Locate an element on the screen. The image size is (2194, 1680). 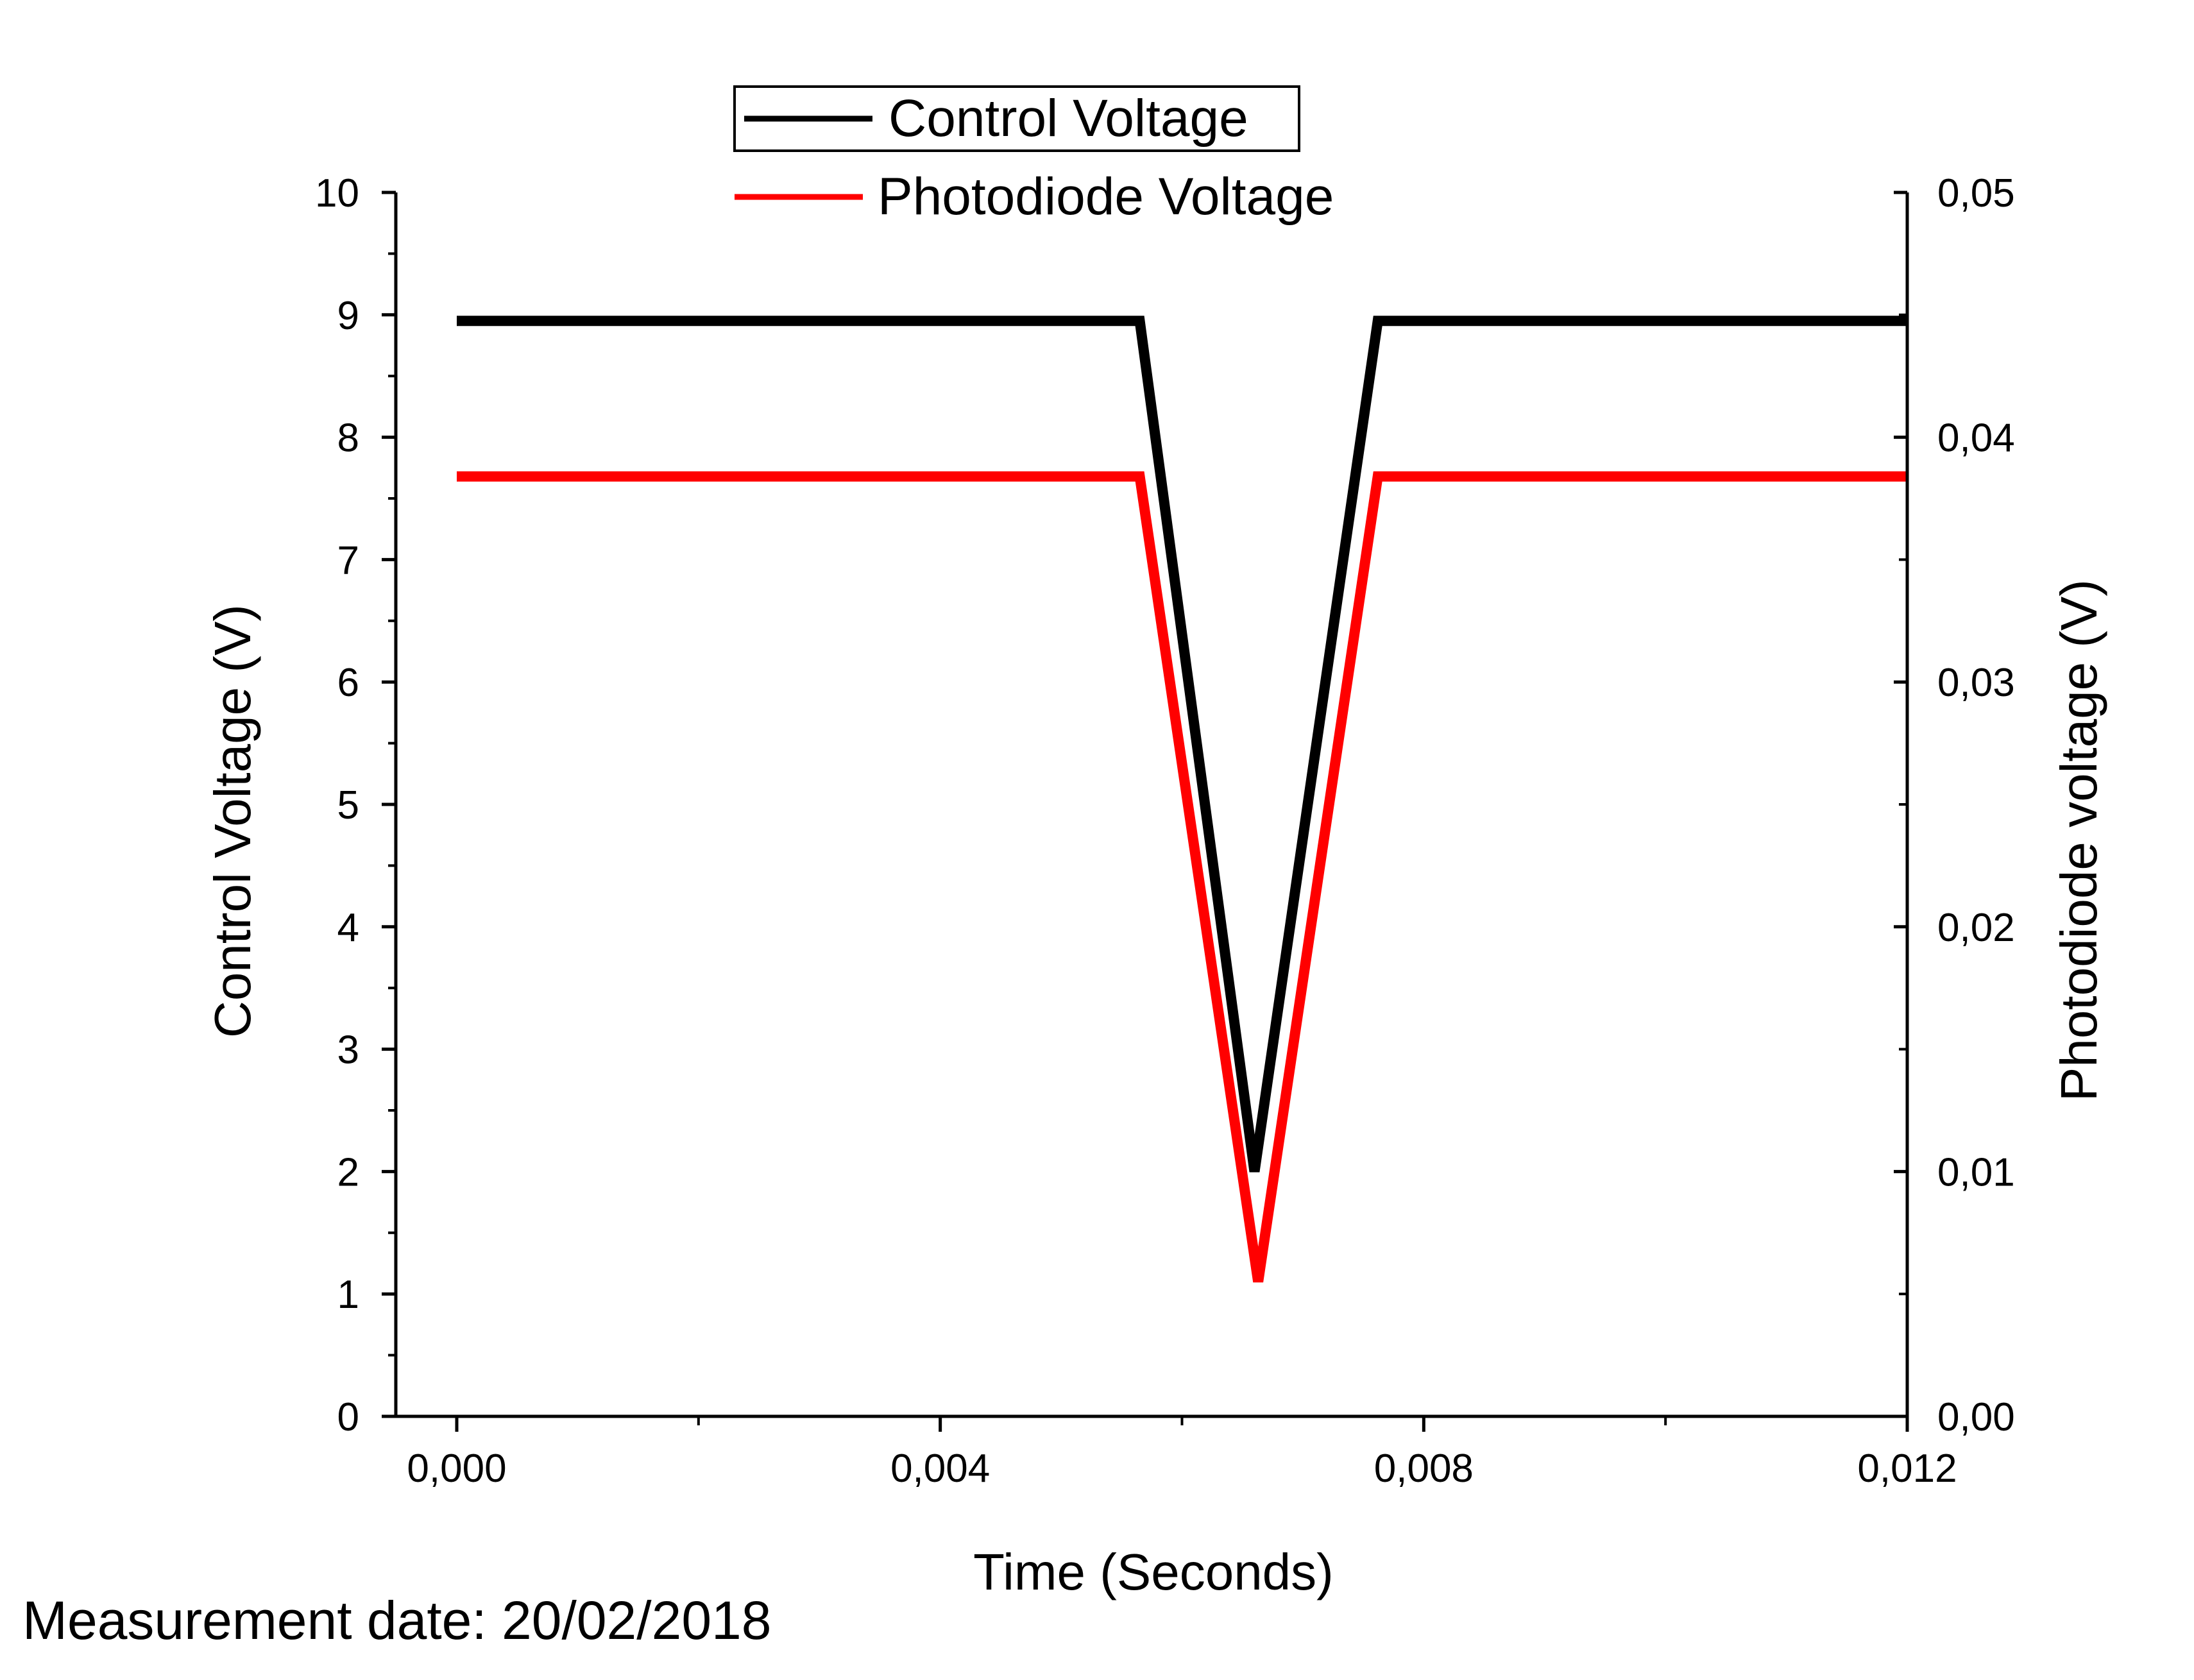
legend: Control Voltage Photodiode Voltage is located at coordinates (1033, 156).